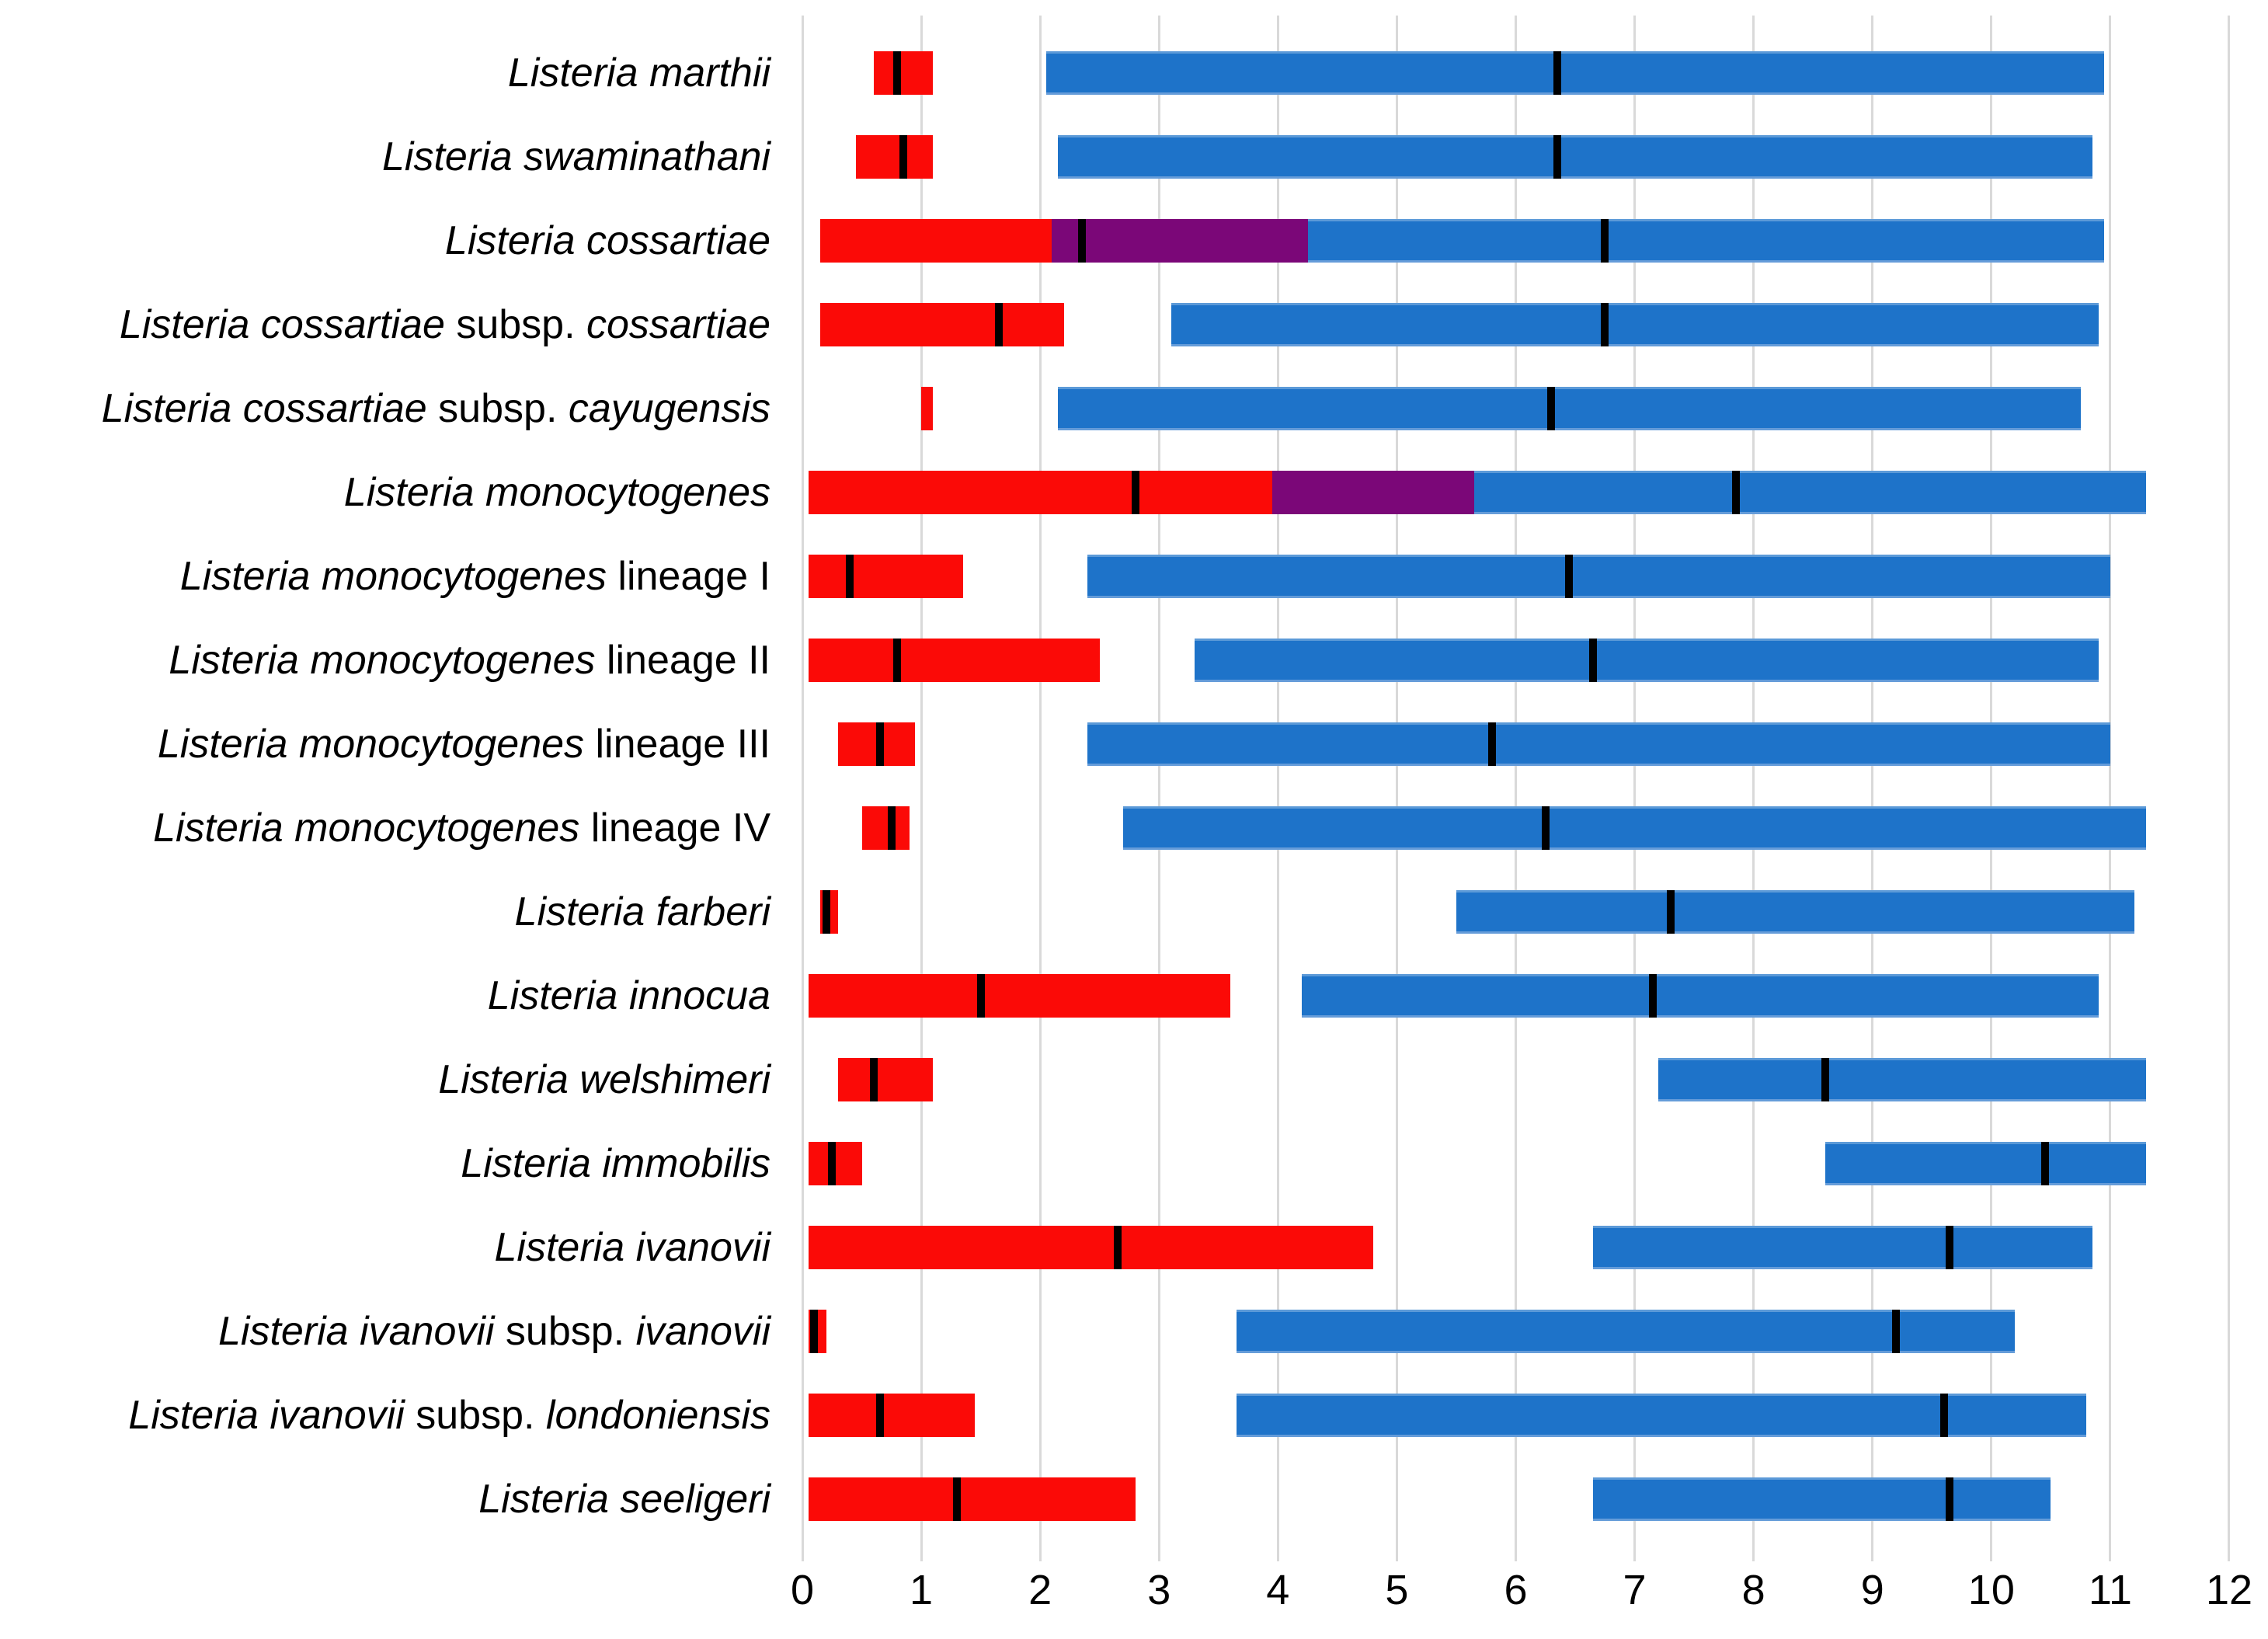  Describe the element at coordinates (385, 996) in the screenshot. I see `species-label: Listeria innocua` at that location.